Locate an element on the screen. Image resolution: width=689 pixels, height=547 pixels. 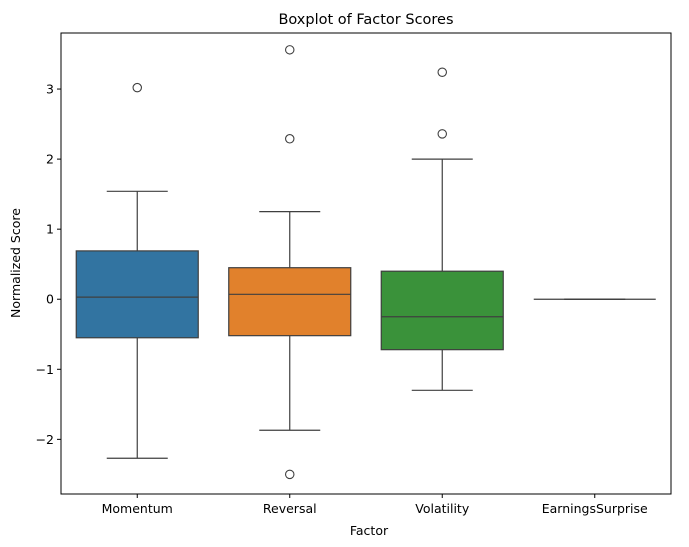
x-tick-label: Volatility is located at coordinates (442, 508).